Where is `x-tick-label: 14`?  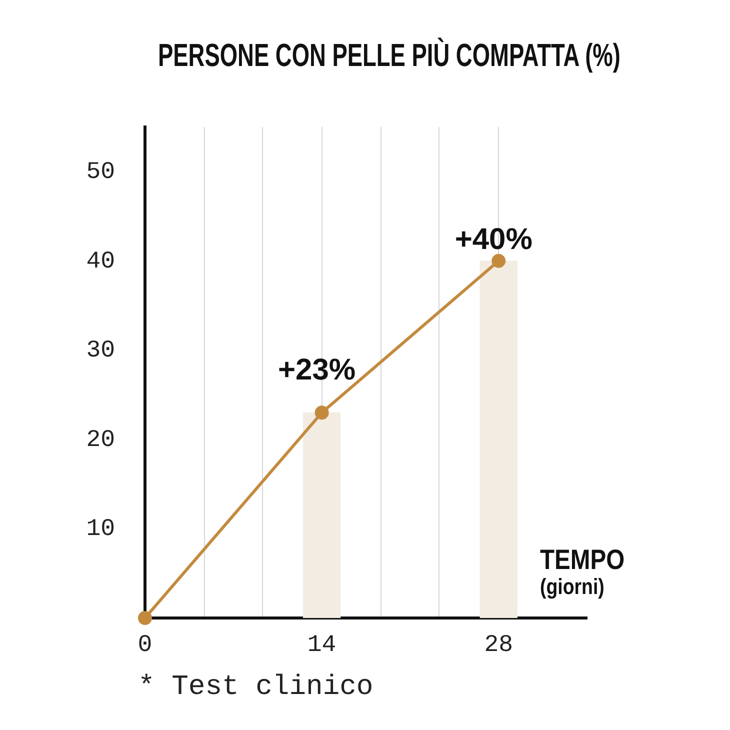
x-tick-label: 14 is located at coordinates (321, 645).